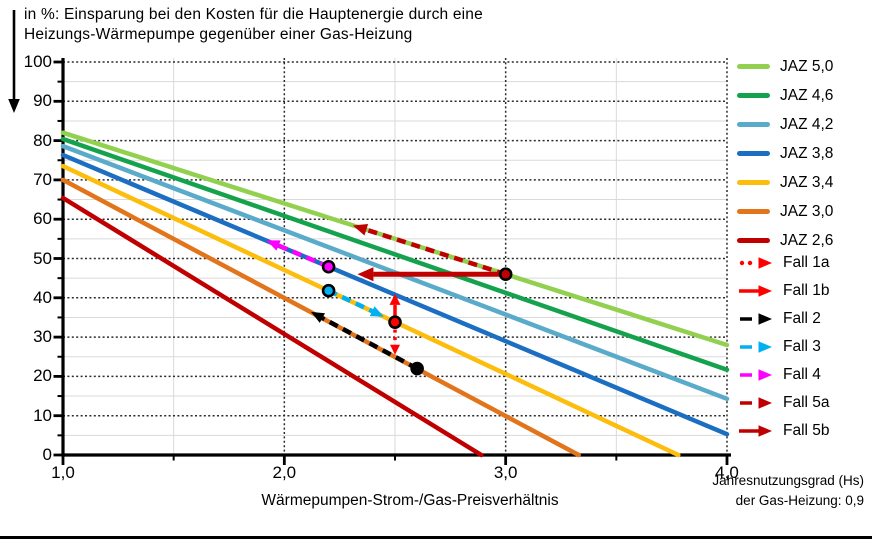 Image resolution: width=872 pixels, height=544 pixels. What do you see at coordinates (807, 240) in the screenshot?
I see `legend-label-jaz-2-6: JAZ 2,6` at bounding box center [807, 240].